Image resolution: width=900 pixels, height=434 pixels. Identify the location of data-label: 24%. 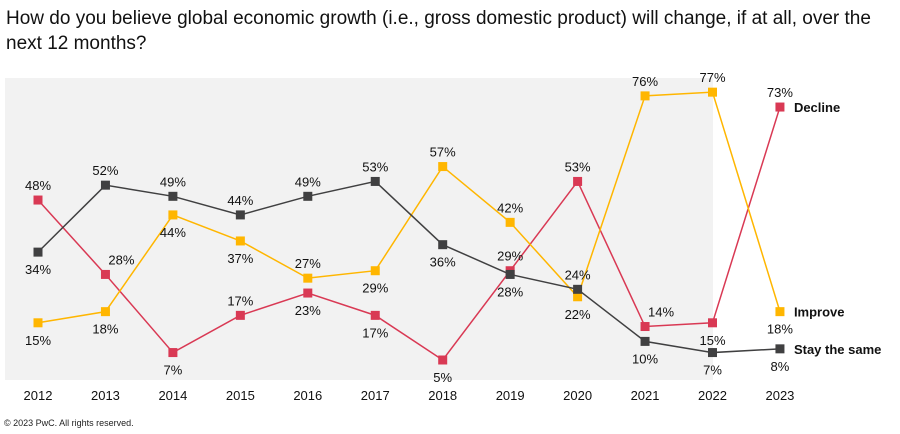
(578, 274).